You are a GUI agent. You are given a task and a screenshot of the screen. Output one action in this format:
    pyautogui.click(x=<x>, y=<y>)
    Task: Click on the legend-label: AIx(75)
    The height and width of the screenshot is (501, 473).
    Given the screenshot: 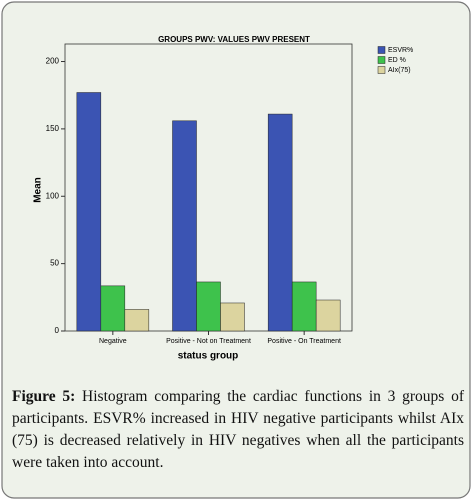 What is the action you would take?
    pyautogui.click(x=399, y=70)
    